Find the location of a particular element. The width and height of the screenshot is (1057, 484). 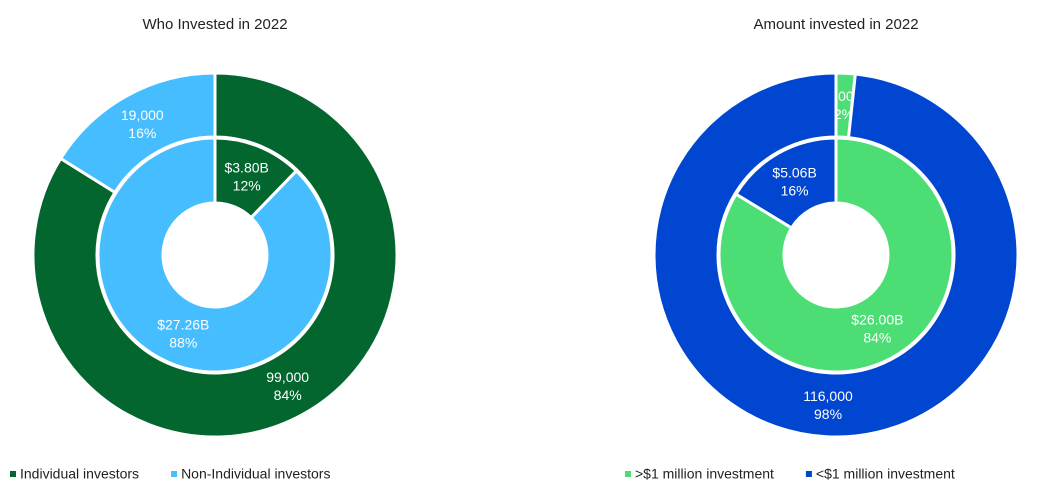

data-label-percent: 12% is located at coordinates (247, 185).